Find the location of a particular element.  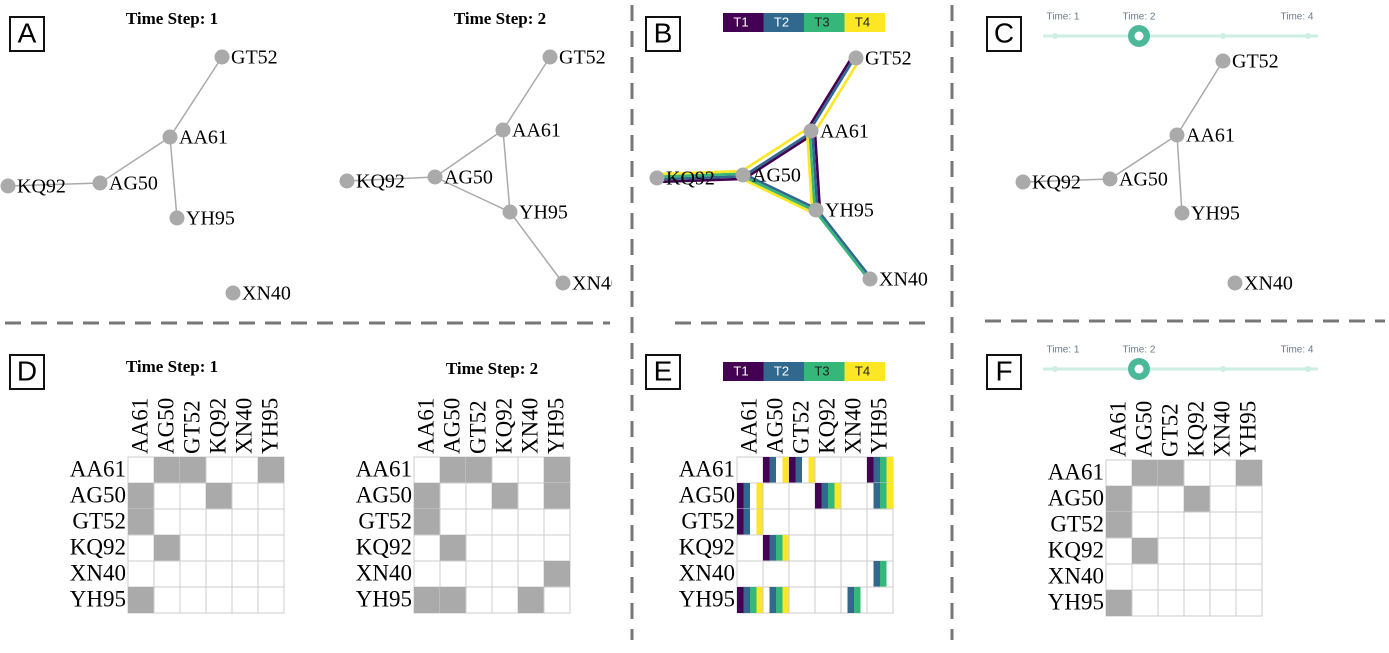

node-label: GT52 is located at coordinates (1255, 62).